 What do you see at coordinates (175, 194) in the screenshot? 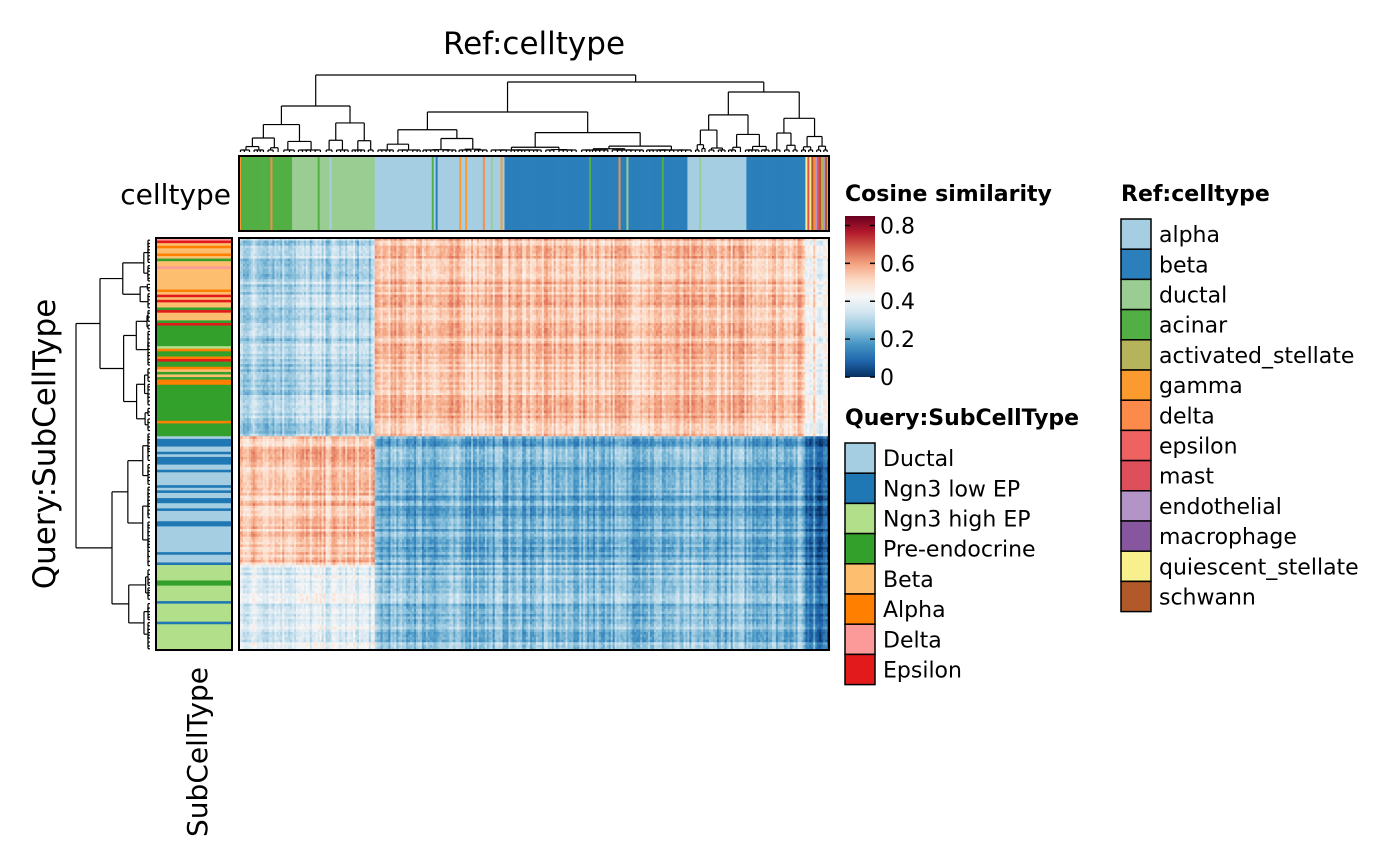
I see `column-annotation-label: celltype` at bounding box center [175, 194].